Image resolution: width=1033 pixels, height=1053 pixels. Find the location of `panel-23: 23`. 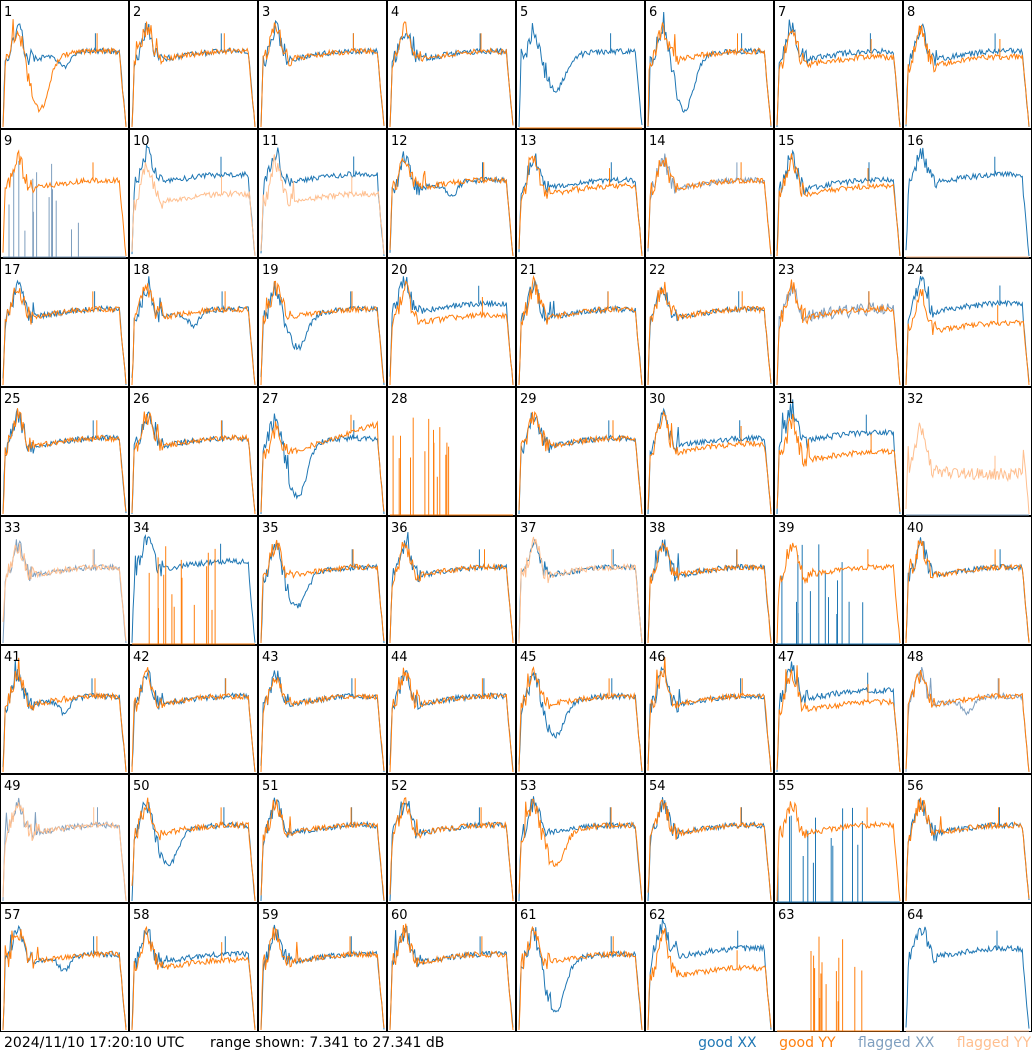

panel-23: 23 is located at coordinates (838, 322).